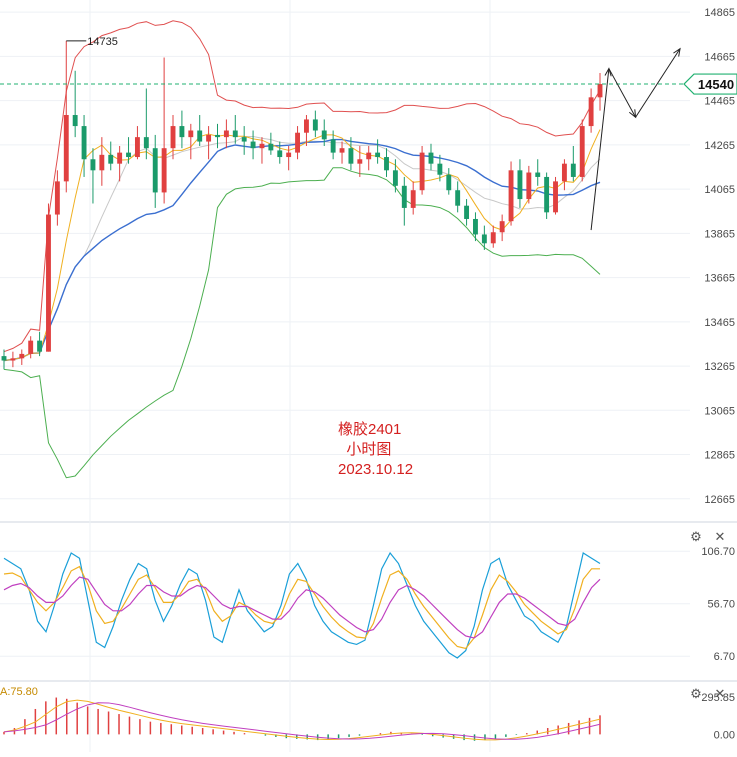  Describe the element at coordinates (719, 367) in the screenshot. I see `price-tick-label: 13265` at that location.